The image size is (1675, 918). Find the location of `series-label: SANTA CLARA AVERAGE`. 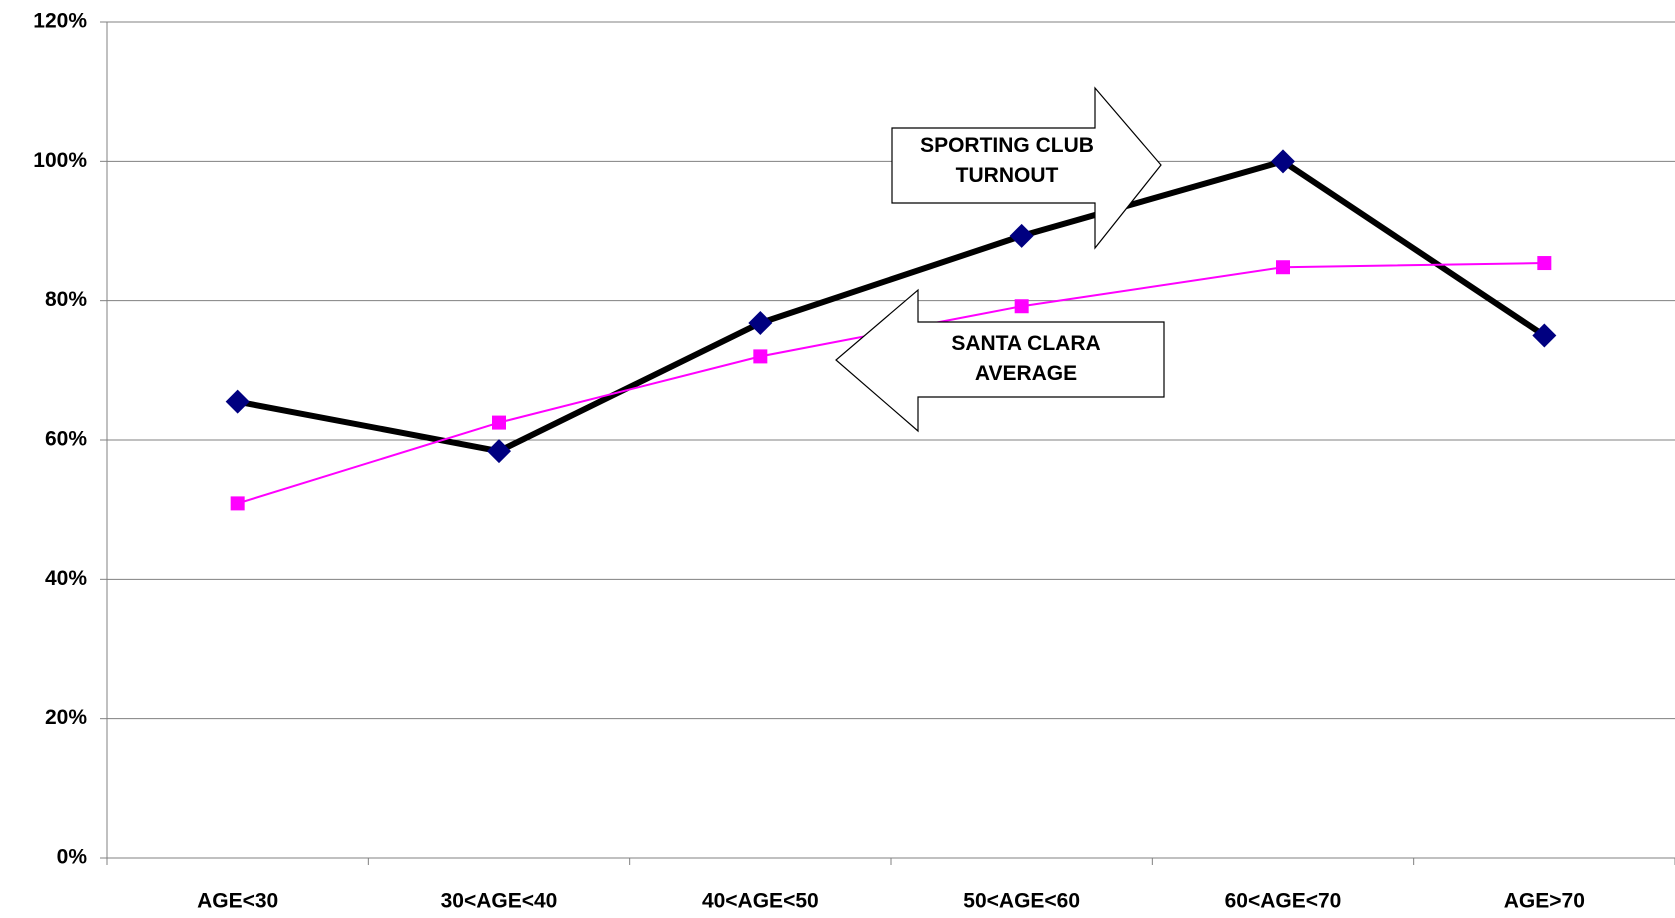

series-label: SANTA CLARA AVERAGE is located at coordinates (1026, 358).